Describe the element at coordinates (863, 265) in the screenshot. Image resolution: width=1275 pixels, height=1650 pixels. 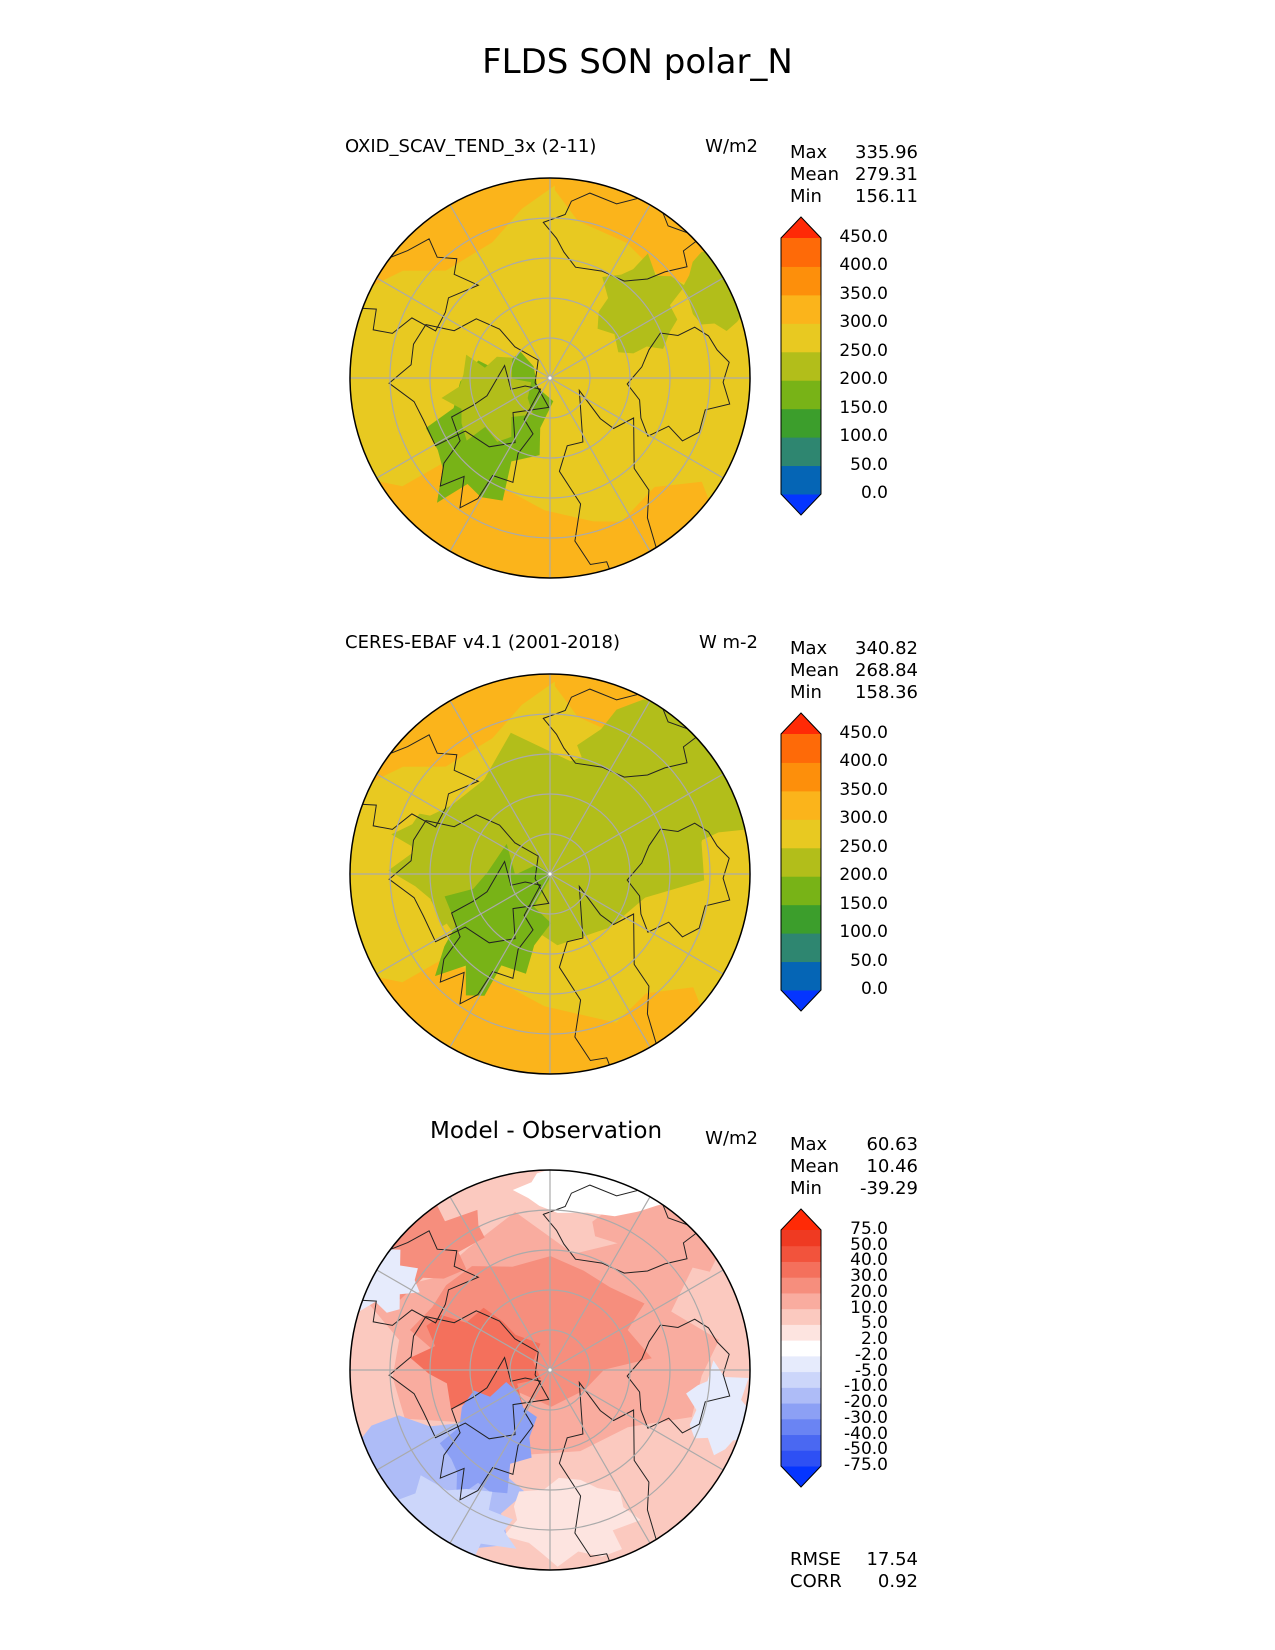
I see `colorbar-tick-label: 400.0` at that location.